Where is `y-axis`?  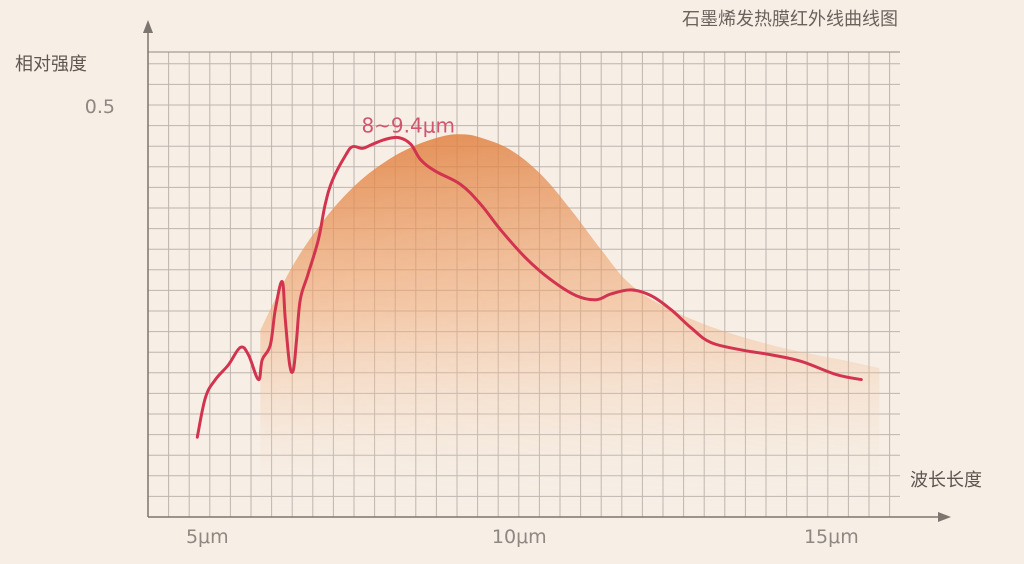 y-axis is located at coordinates (148, 268).